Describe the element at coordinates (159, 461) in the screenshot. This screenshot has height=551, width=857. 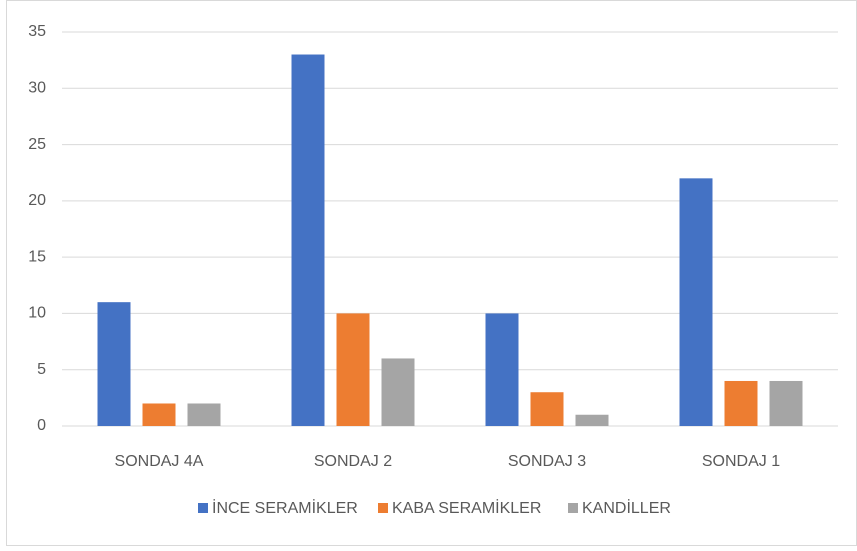
I see `x-tick-label: SONDAJ 4A` at that location.